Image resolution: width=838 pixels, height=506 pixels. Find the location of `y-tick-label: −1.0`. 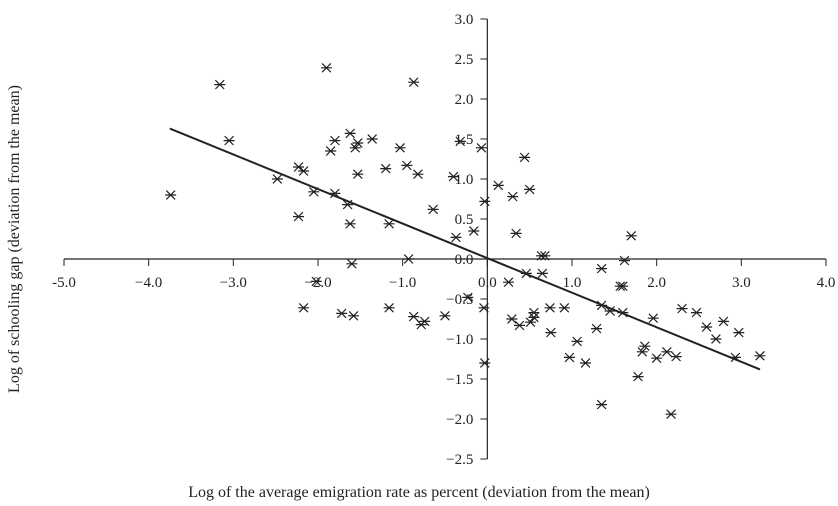

y-tick-label: −1.0 is located at coordinates (459, 340).